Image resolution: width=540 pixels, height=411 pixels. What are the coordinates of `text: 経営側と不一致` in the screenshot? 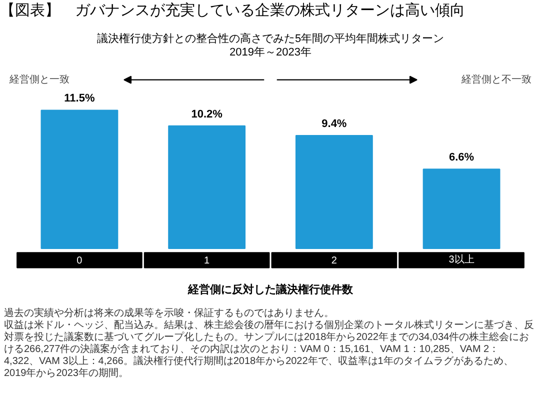 It's located at (496, 79).